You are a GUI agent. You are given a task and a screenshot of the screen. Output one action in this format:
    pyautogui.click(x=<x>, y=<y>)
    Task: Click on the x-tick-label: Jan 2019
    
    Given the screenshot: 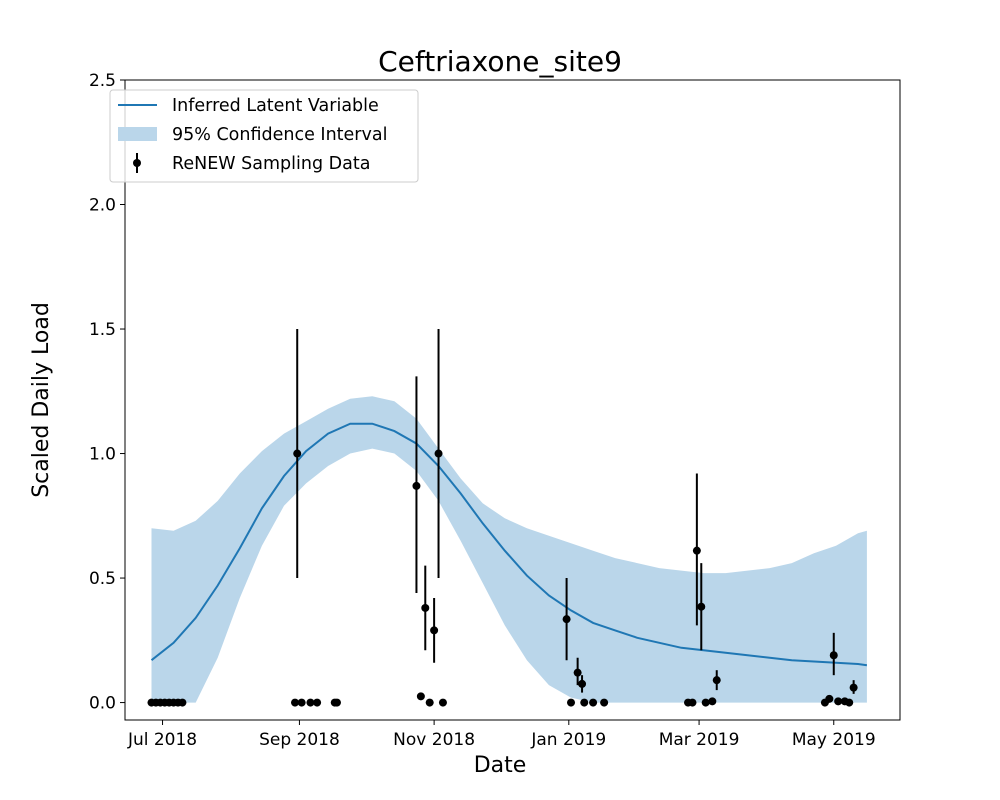 What is the action you would take?
    pyautogui.click(x=568, y=740)
    